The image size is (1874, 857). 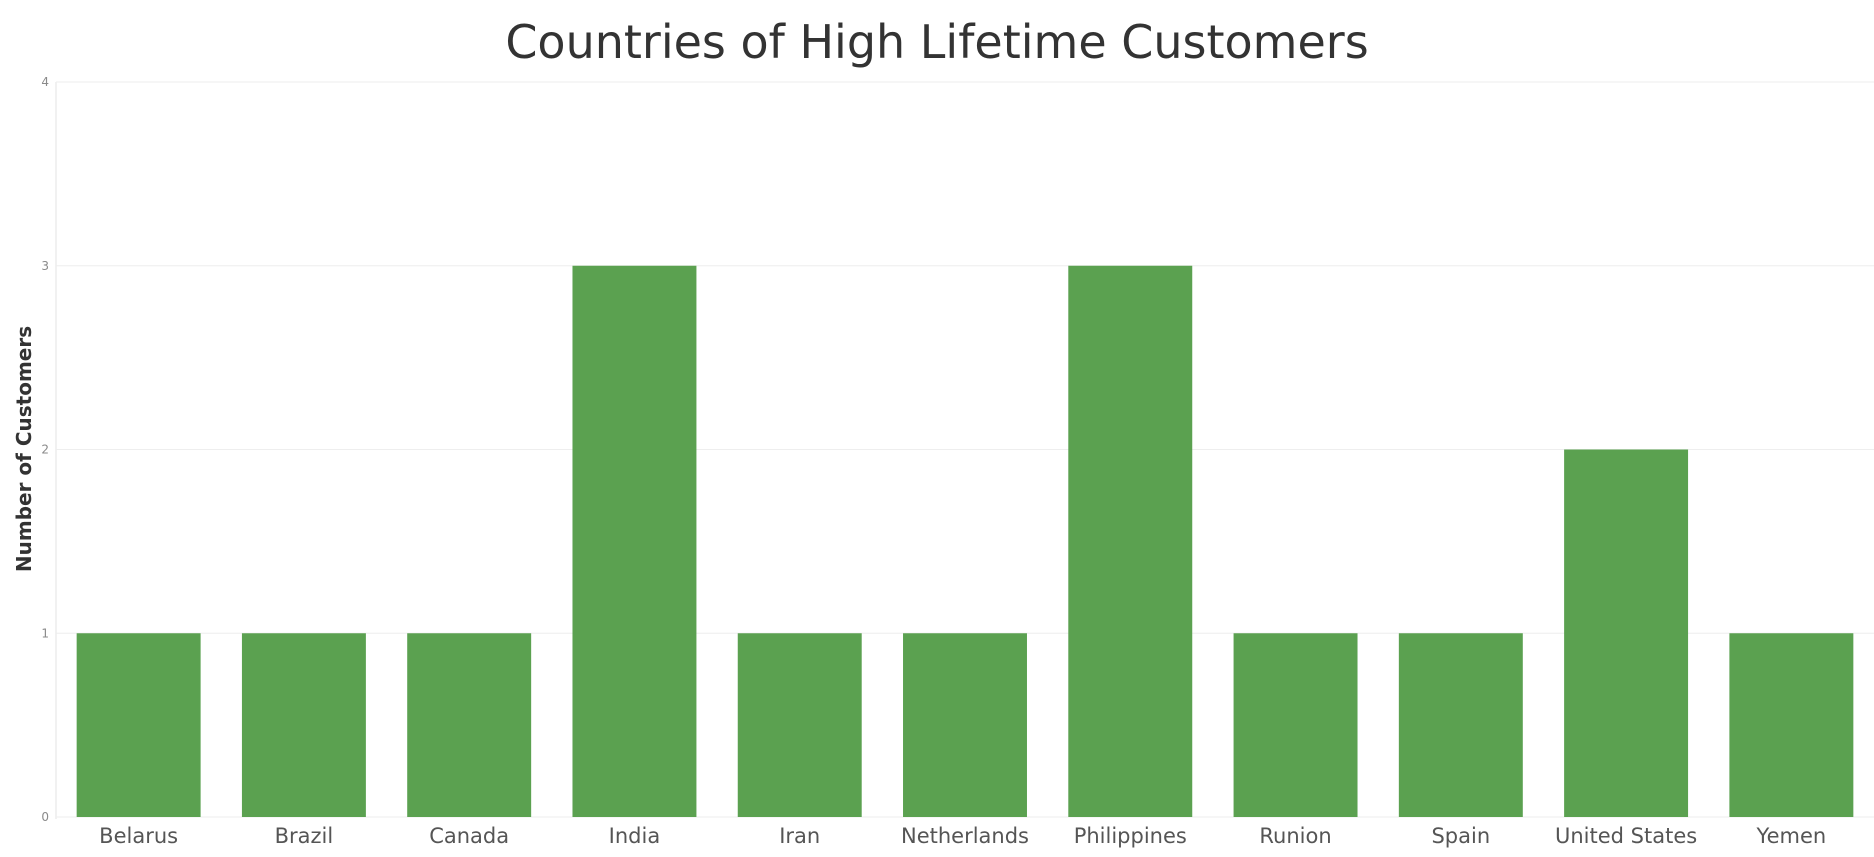 I want to click on x-tick-label: Yemen, so click(x=1791, y=836).